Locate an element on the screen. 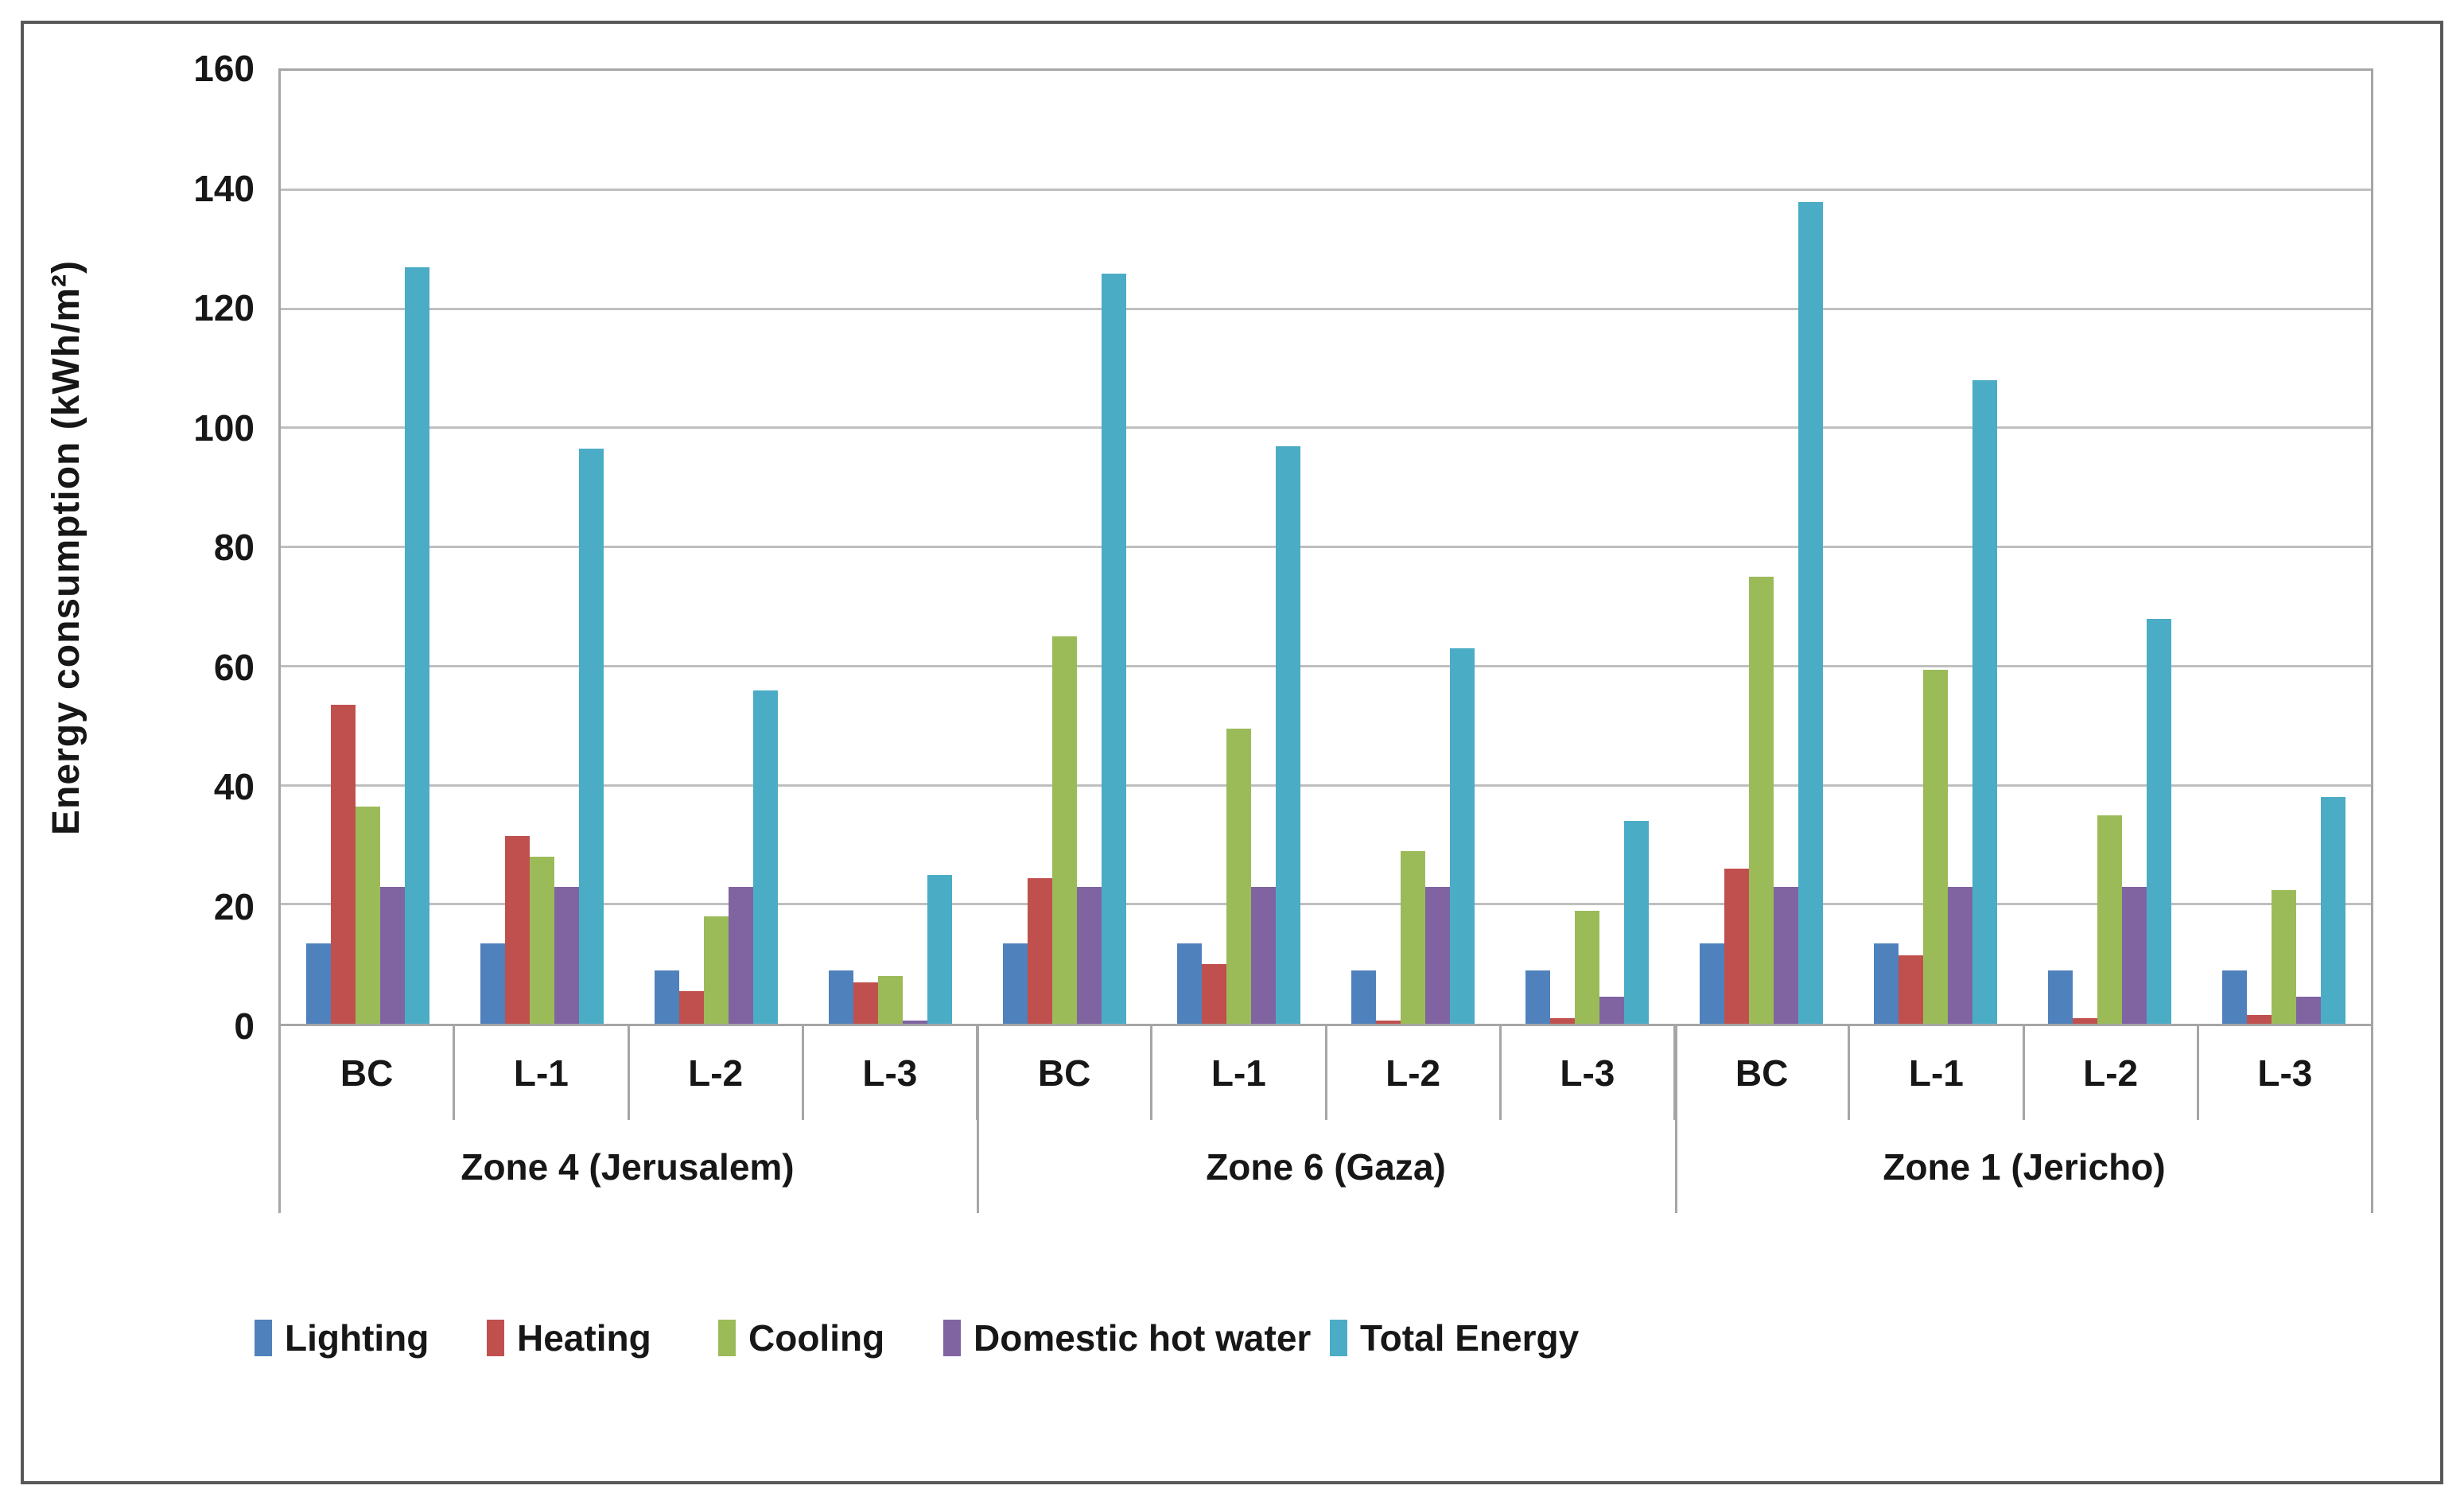  category-label-zone-4-l-2: L-2 is located at coordinates (714, 1073).